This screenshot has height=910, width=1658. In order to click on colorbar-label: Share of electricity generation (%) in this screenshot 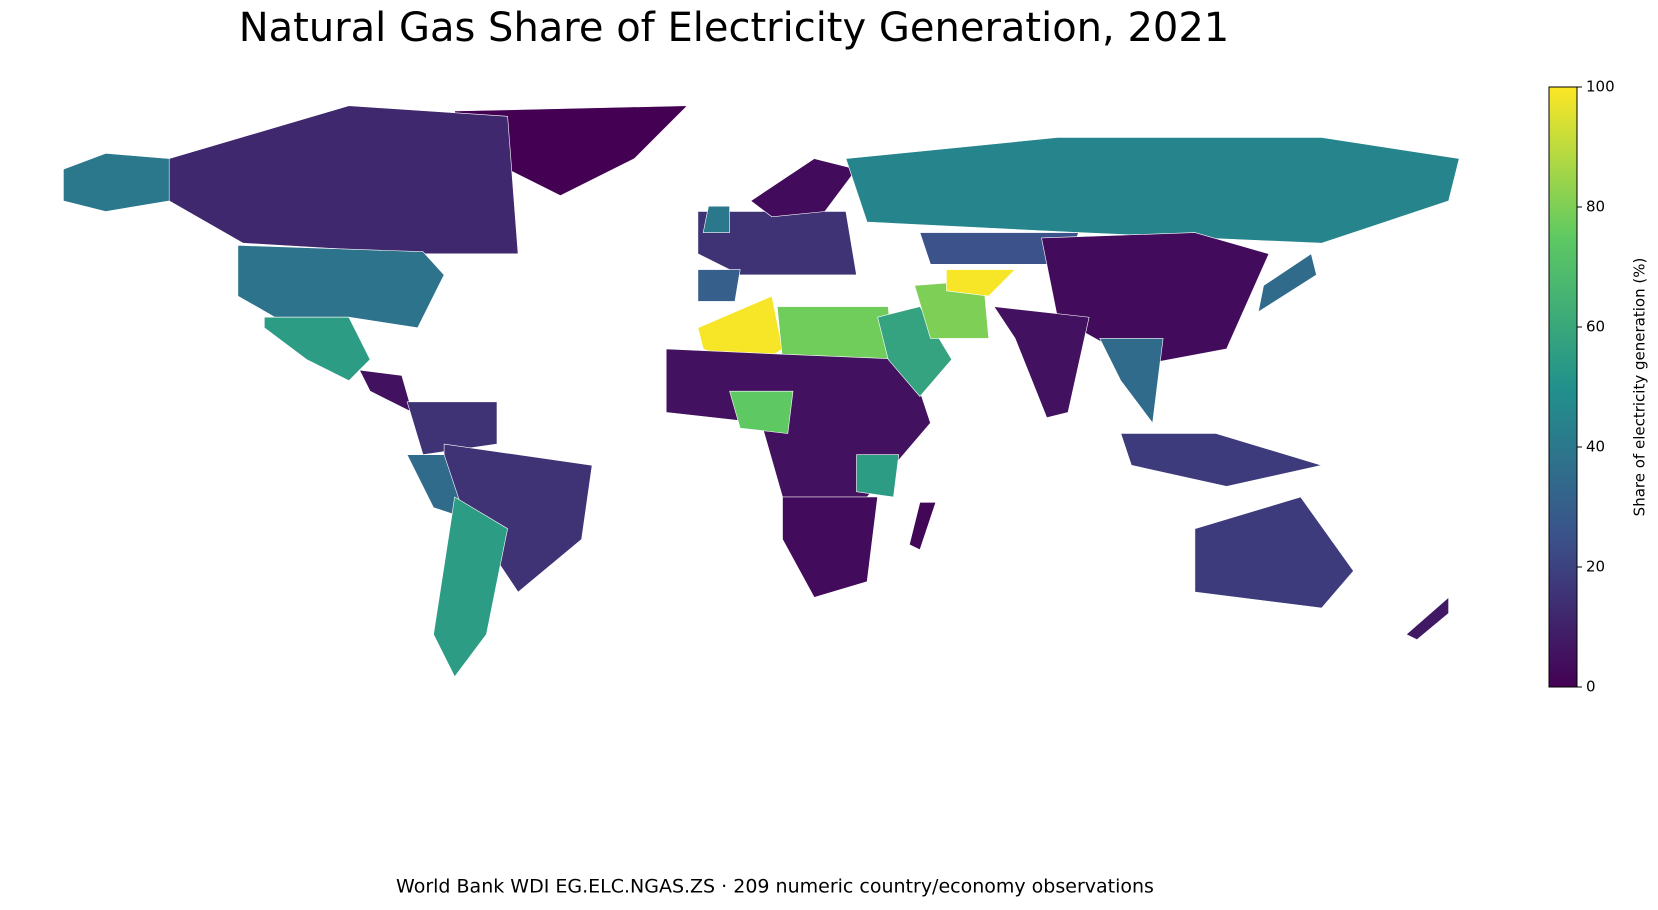, I will do `click(1640, 387)`.